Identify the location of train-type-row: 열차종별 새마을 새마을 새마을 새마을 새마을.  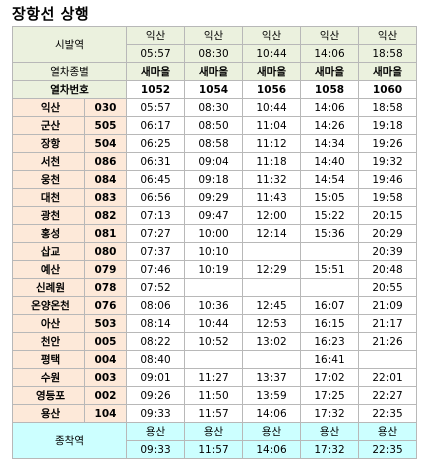
(214, 71).